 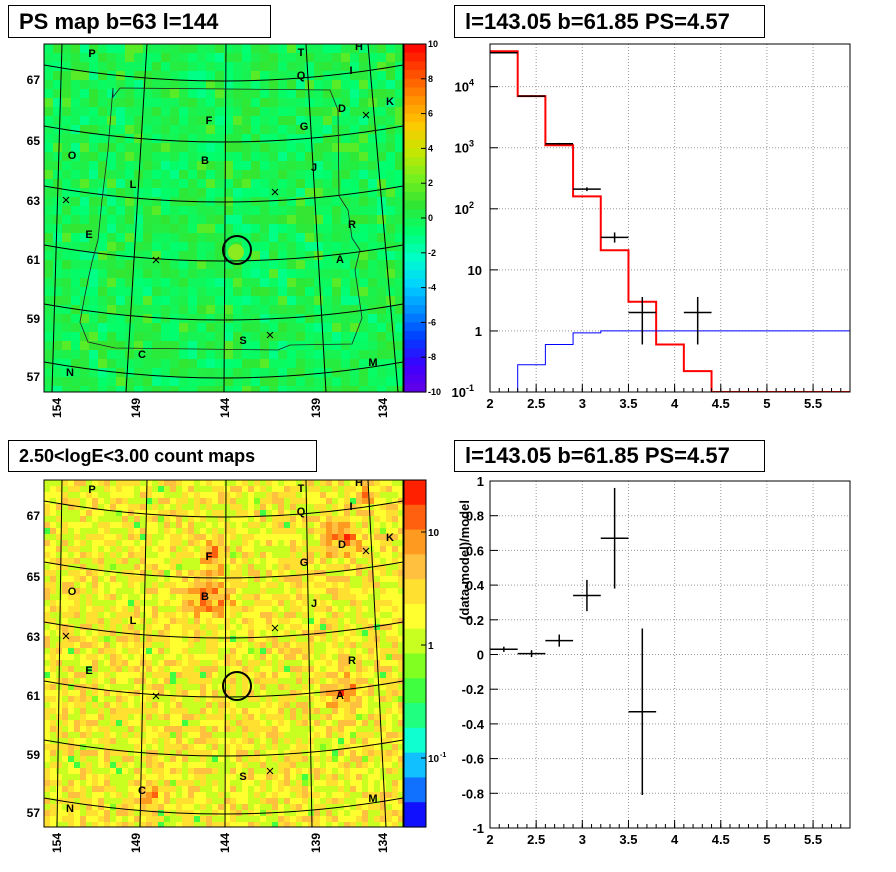 What do you see at coordinates (34, 80) in the screenshot?
I see `latitude-tick-label: 67` at bounding box center [34, 80].